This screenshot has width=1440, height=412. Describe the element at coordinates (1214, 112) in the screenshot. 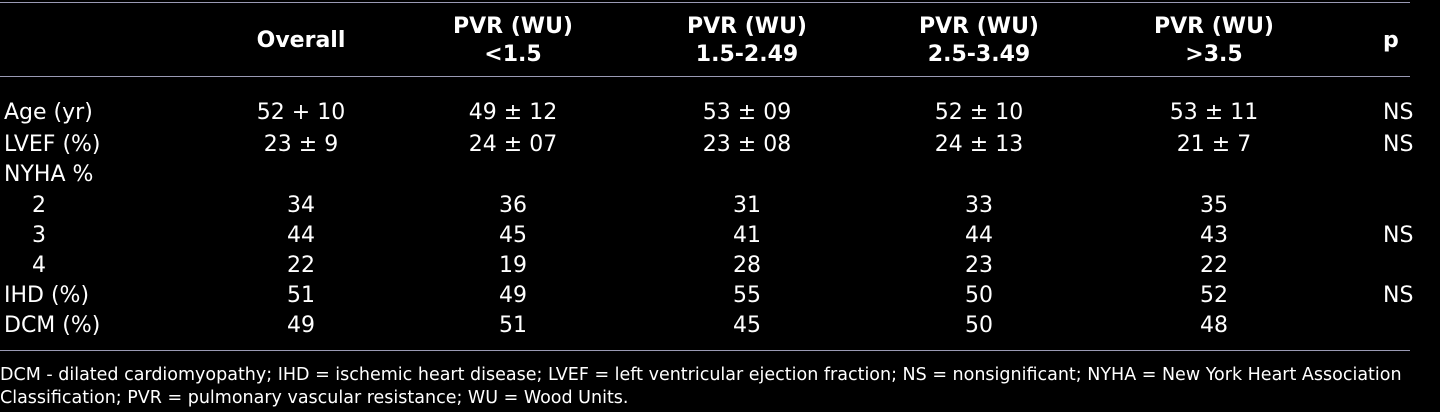

I see `table-cell-g4: 53 ± 11` at that location.